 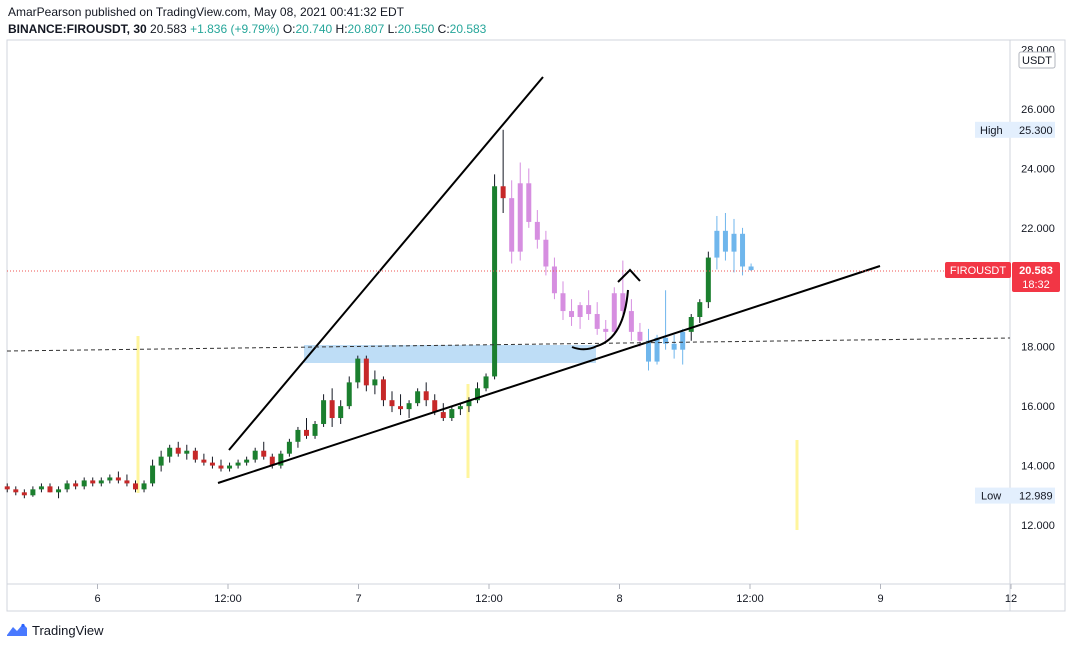 What do you see at coordinates (1037, 60) in the screenshot?
I see `currency-badge` at bounding box center [1037, 60].